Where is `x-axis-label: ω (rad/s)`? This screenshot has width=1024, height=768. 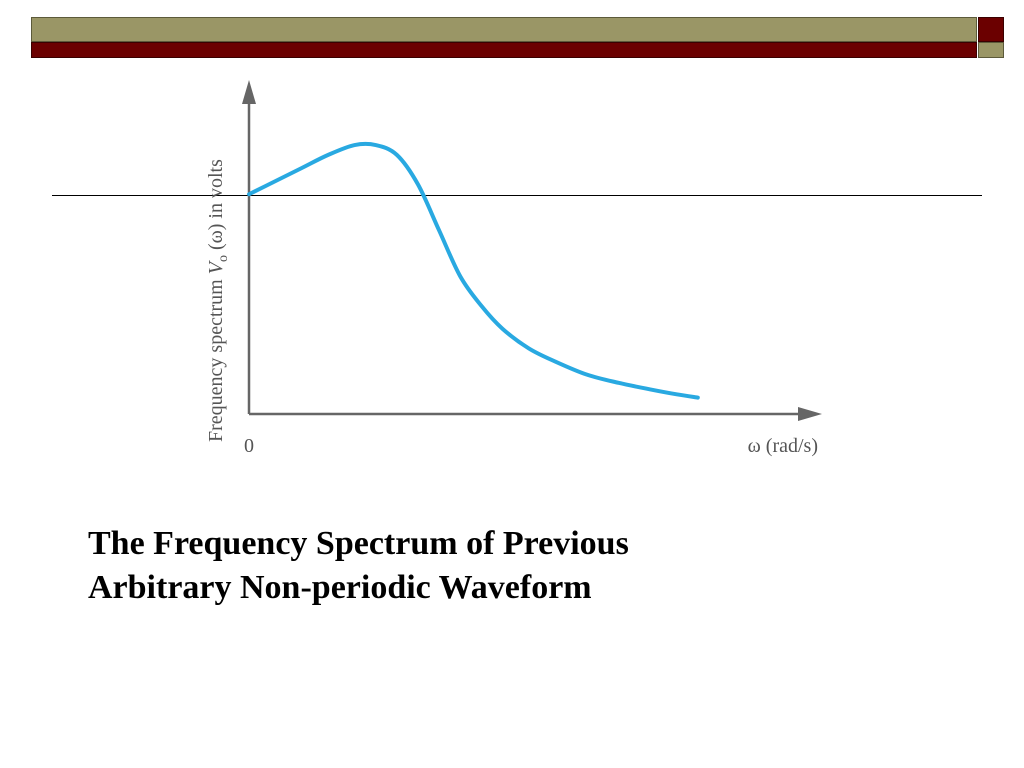
x-axis-label: ω (rad/s) is located at coordinates (783, 446).